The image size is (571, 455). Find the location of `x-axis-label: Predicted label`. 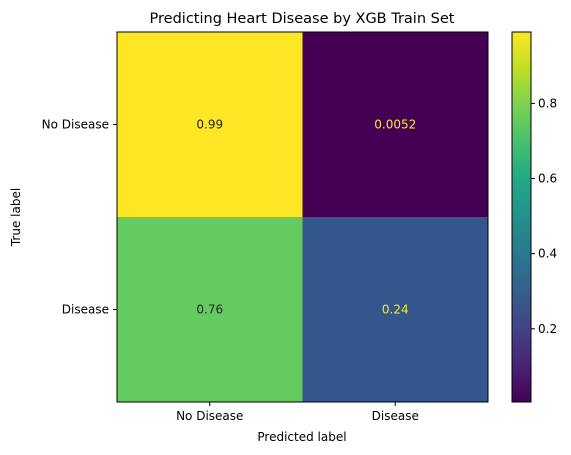

x-axis-label: Predicted label is located at coordinates (301, 437).